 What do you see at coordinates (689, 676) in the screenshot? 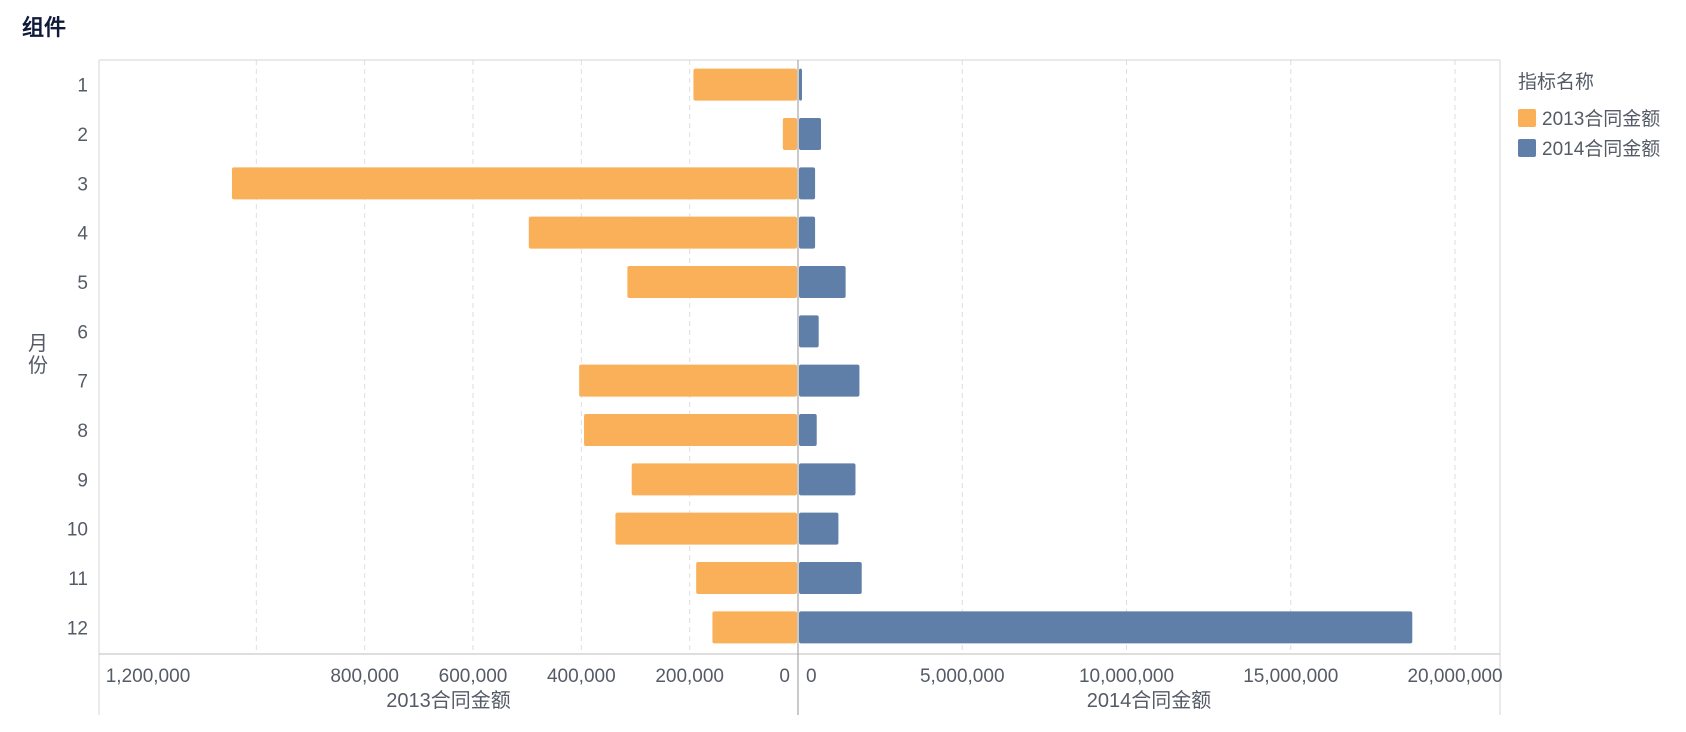
I see `x-tick-label-2013: 200,000` at bounding box center [689, 676].